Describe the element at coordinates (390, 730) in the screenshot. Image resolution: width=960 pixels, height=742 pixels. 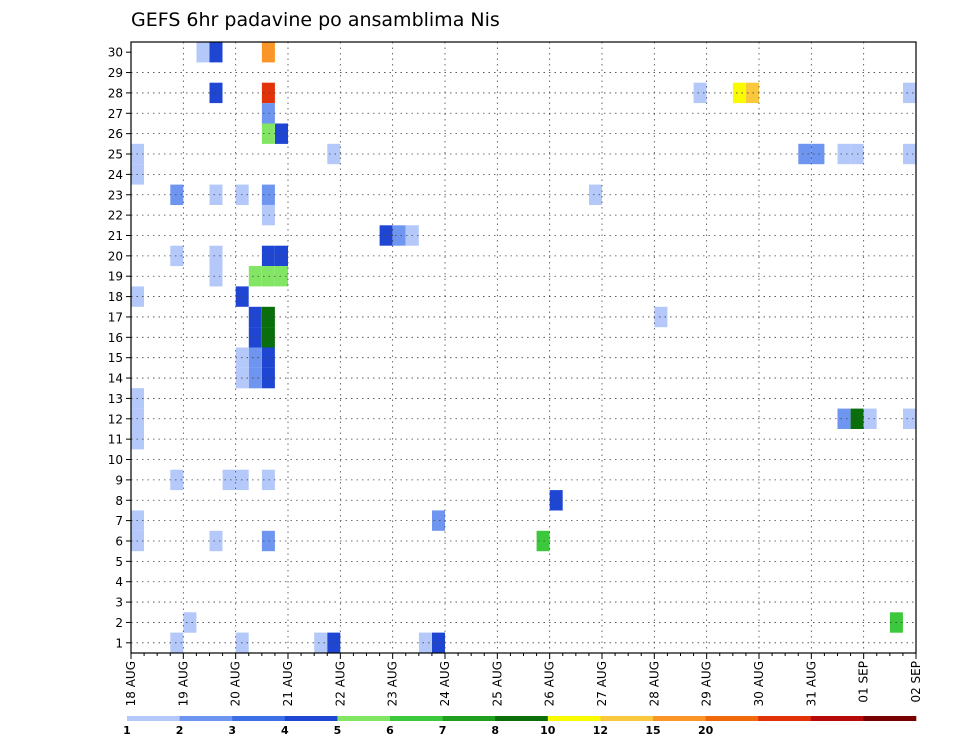
I see `colorbar-label: 6` at that location.